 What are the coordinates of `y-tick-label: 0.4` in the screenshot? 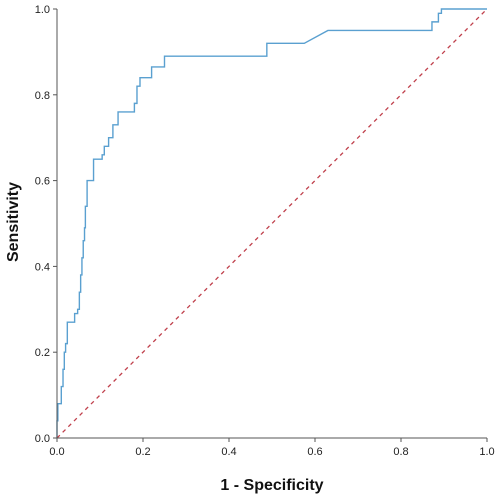 It's located at (42, 267).